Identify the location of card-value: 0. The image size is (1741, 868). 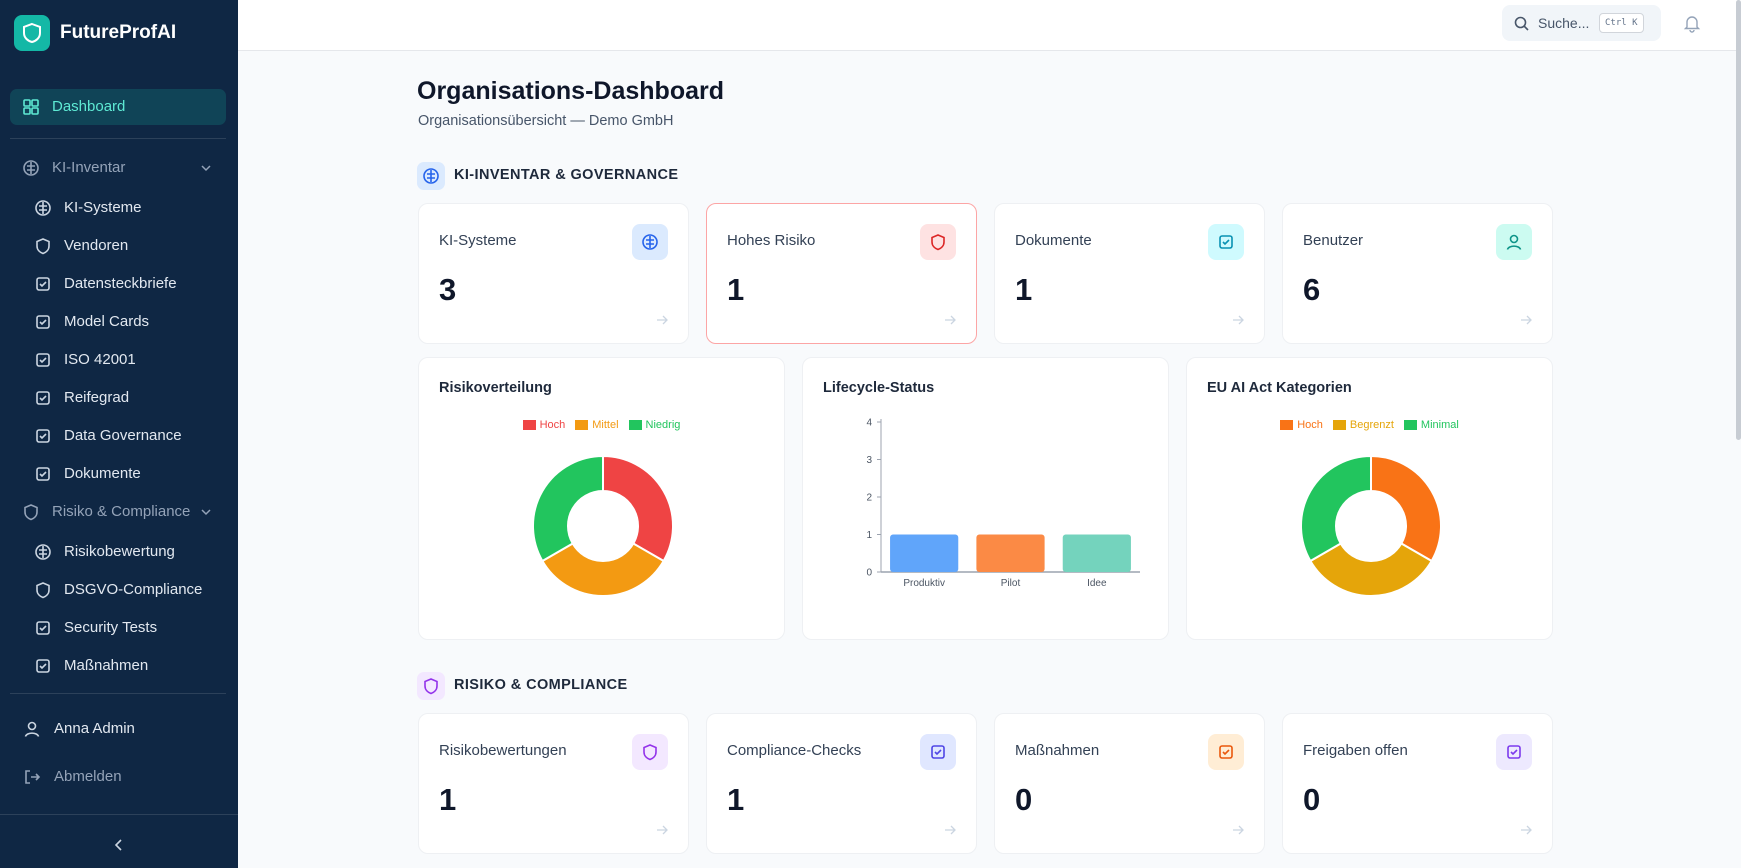
(1024, 799).